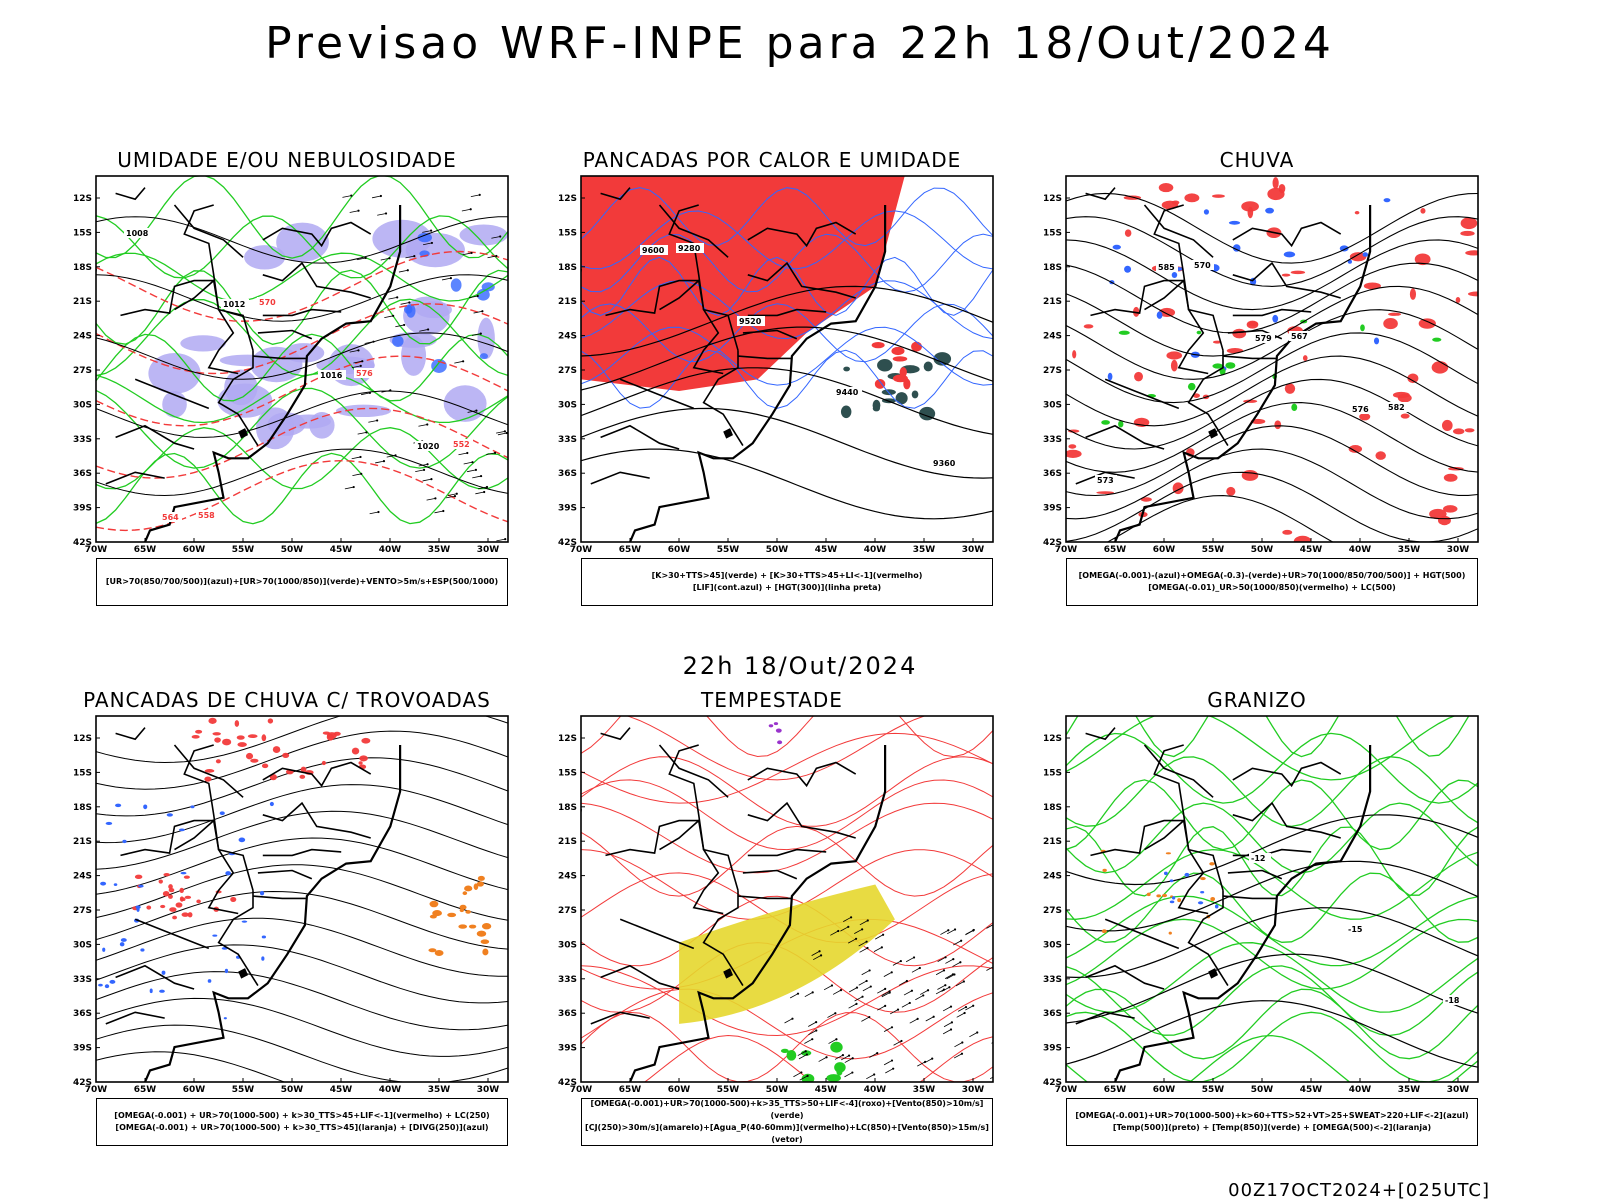 The height and width of the screenshot is (1201, 1600). Describe the element at coordinates (1173, 898) in the screenshot. I see `hail-area` at that location.